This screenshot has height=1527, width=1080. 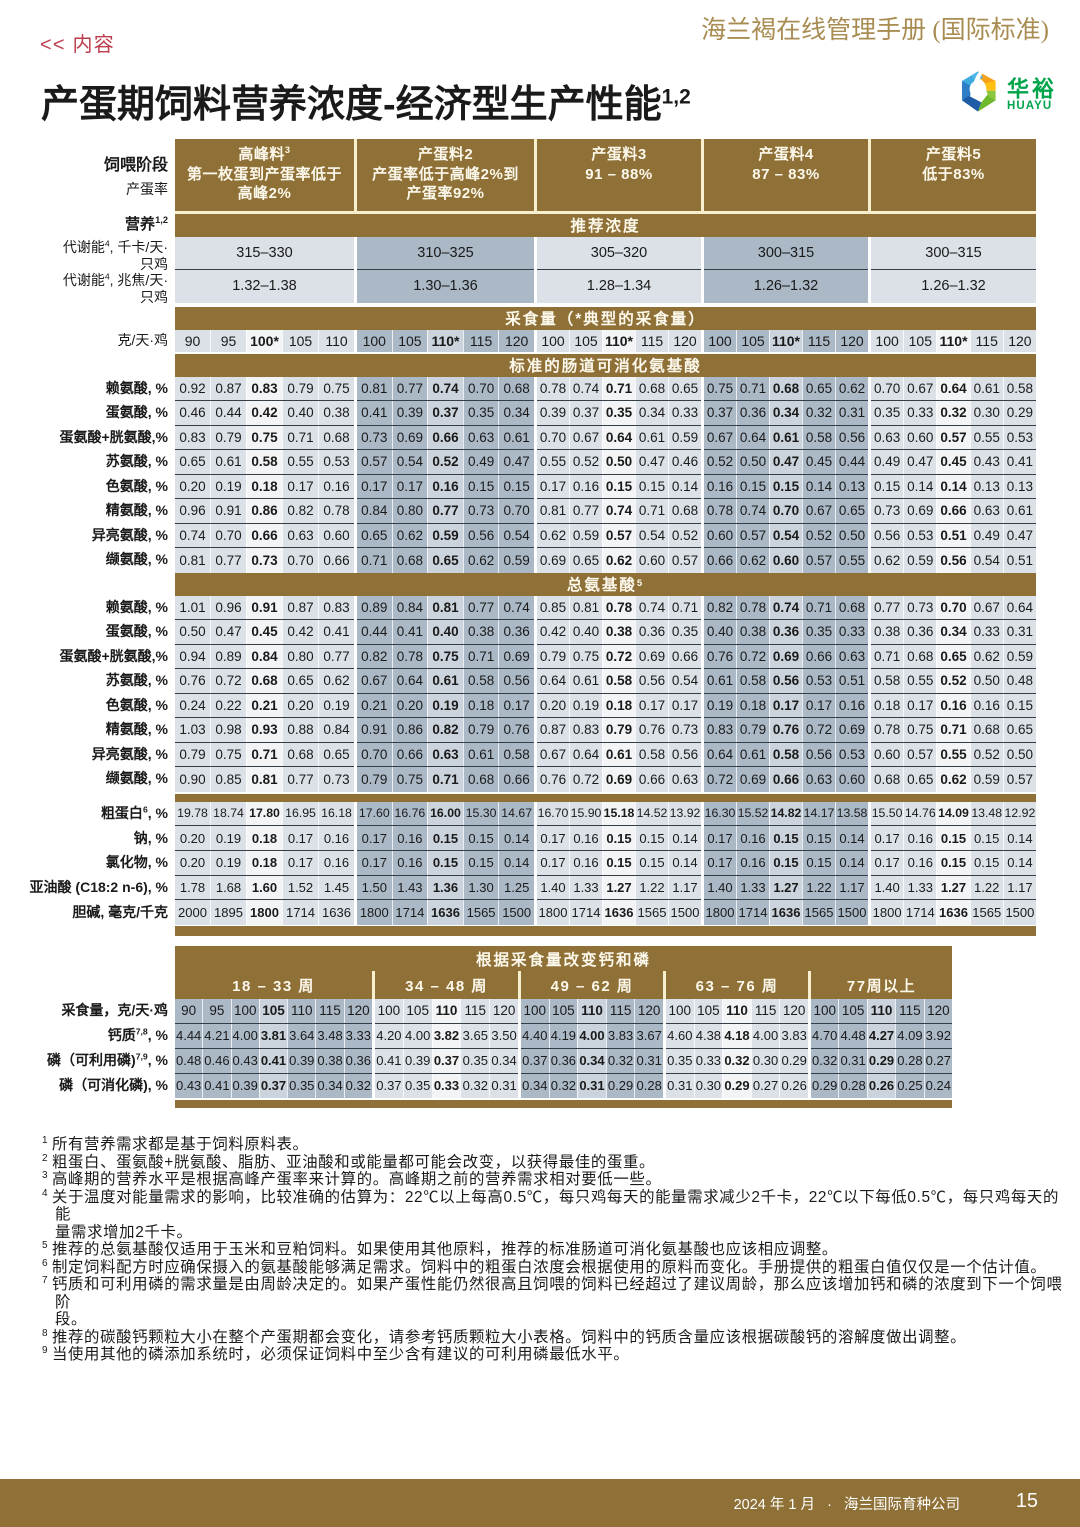 What do you see at coordinates (1032, 89) in the screenshot?
I see `svg-text: 华裕` at bounding box center [1032, 89].